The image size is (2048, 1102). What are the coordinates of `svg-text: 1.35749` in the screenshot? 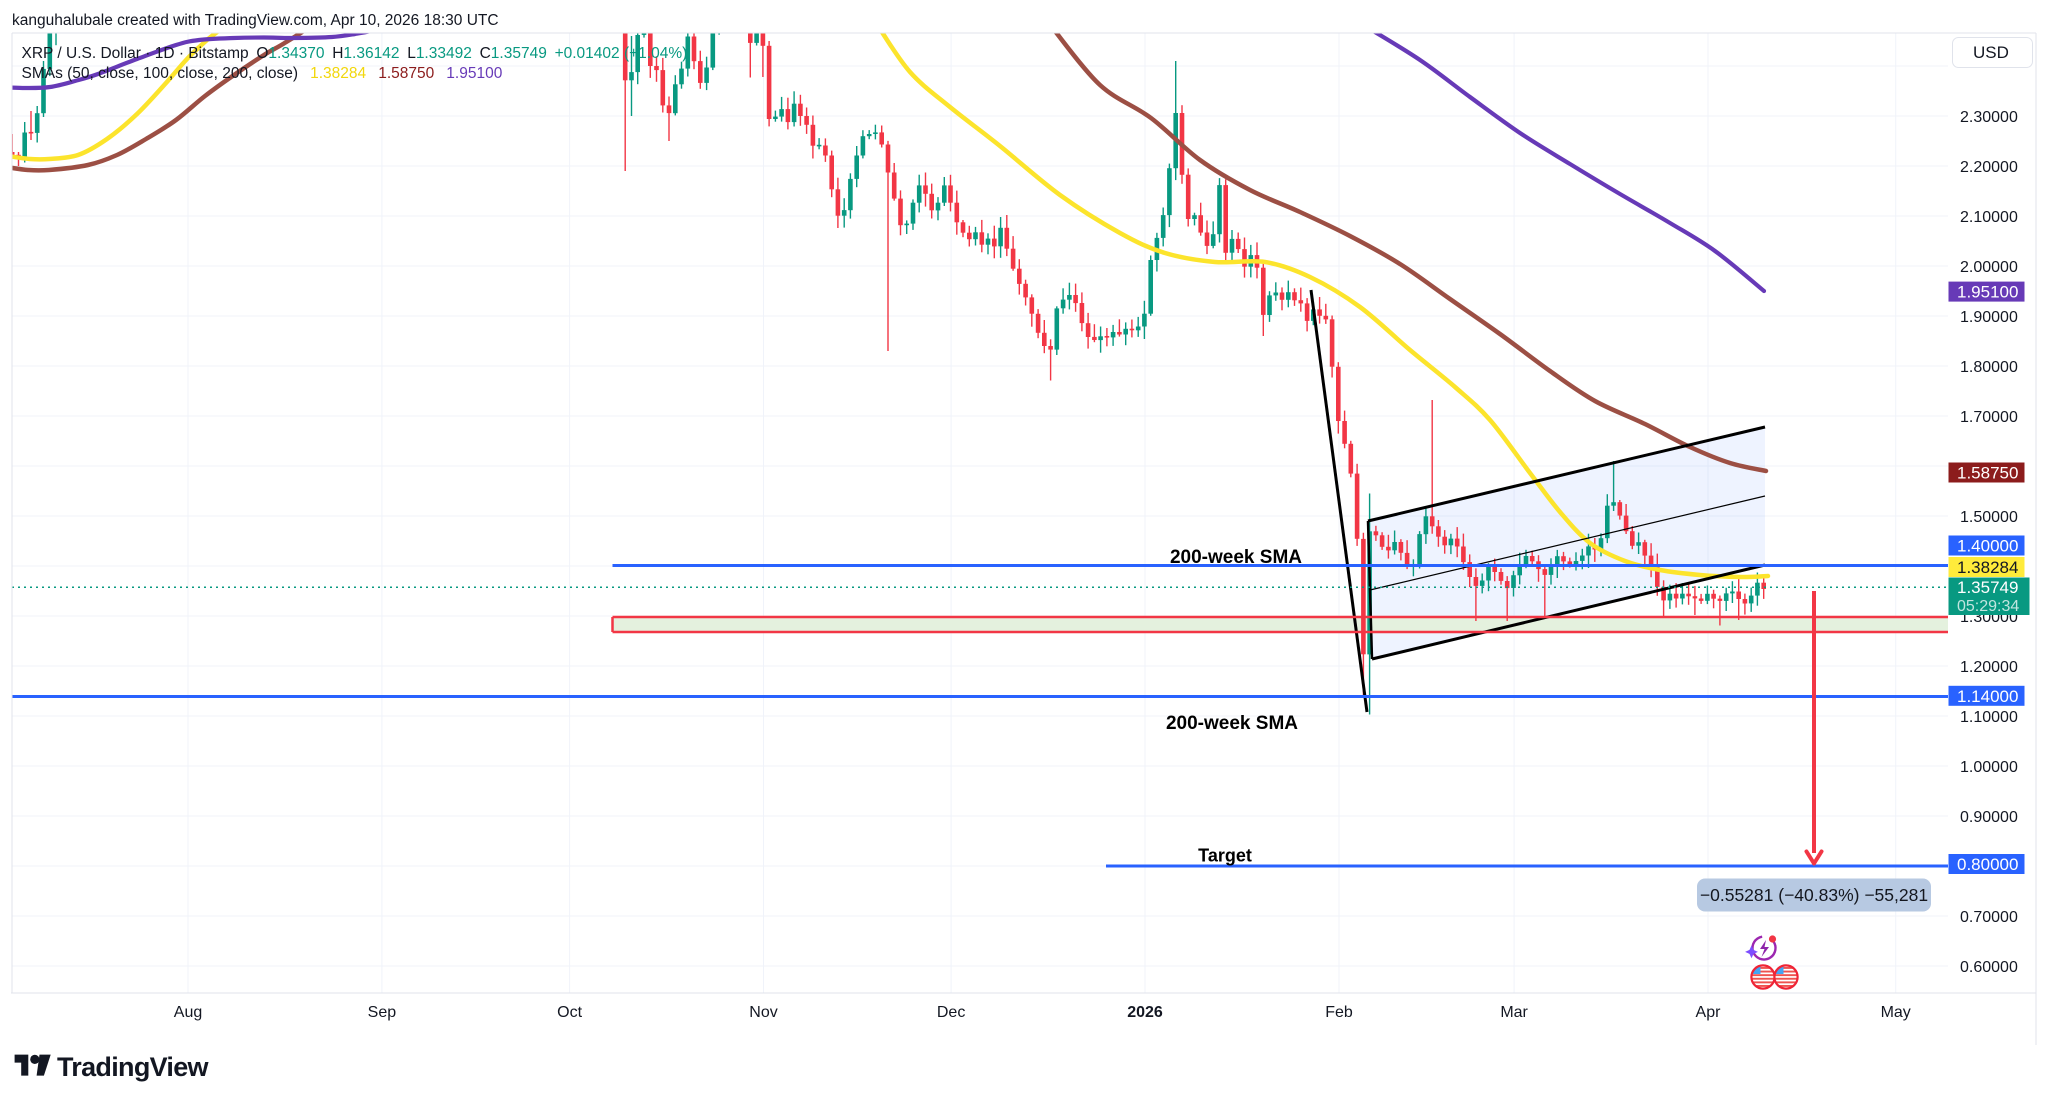 It's located at (1987, 587).